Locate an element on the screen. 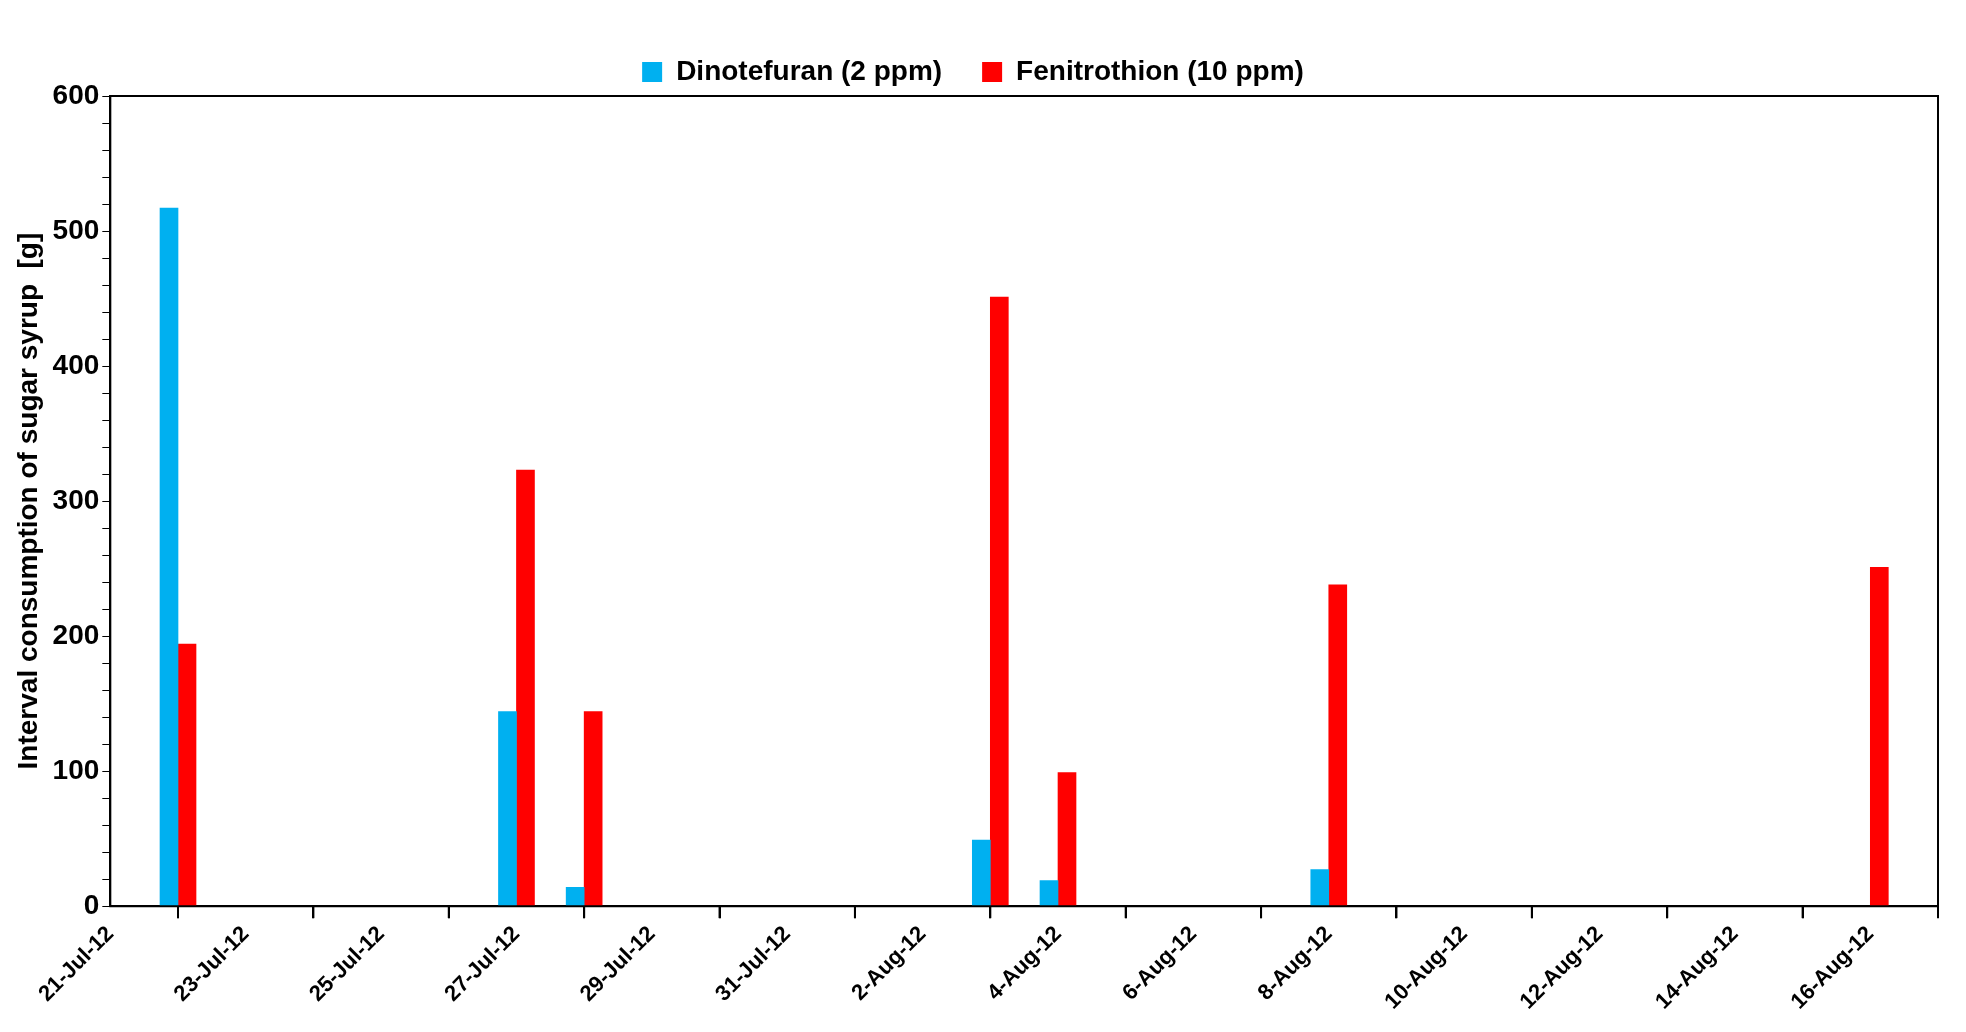  y-tick-label: 0 is located at coordinates (91, 904).